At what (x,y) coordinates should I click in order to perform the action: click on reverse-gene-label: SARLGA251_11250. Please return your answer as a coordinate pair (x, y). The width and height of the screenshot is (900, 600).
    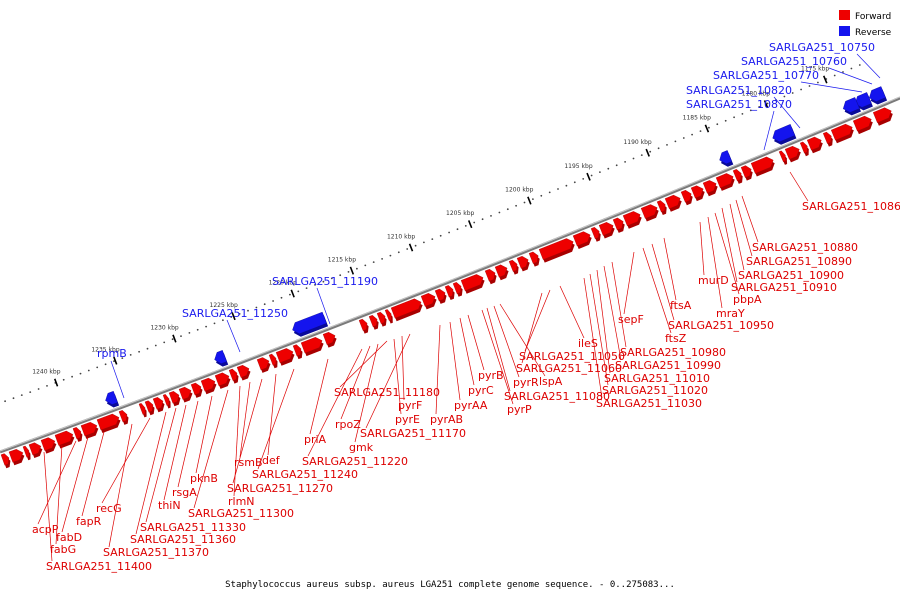
    Looking at the image, I should click on (235, 313).